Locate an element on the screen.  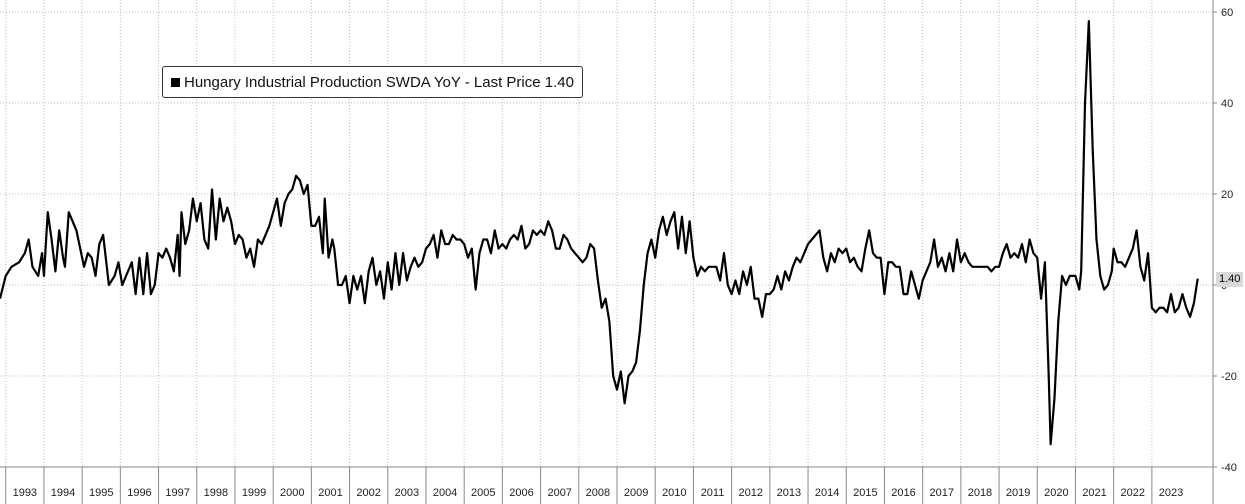
x-tick-label: 2021 is located at coordinates (1094, 493).